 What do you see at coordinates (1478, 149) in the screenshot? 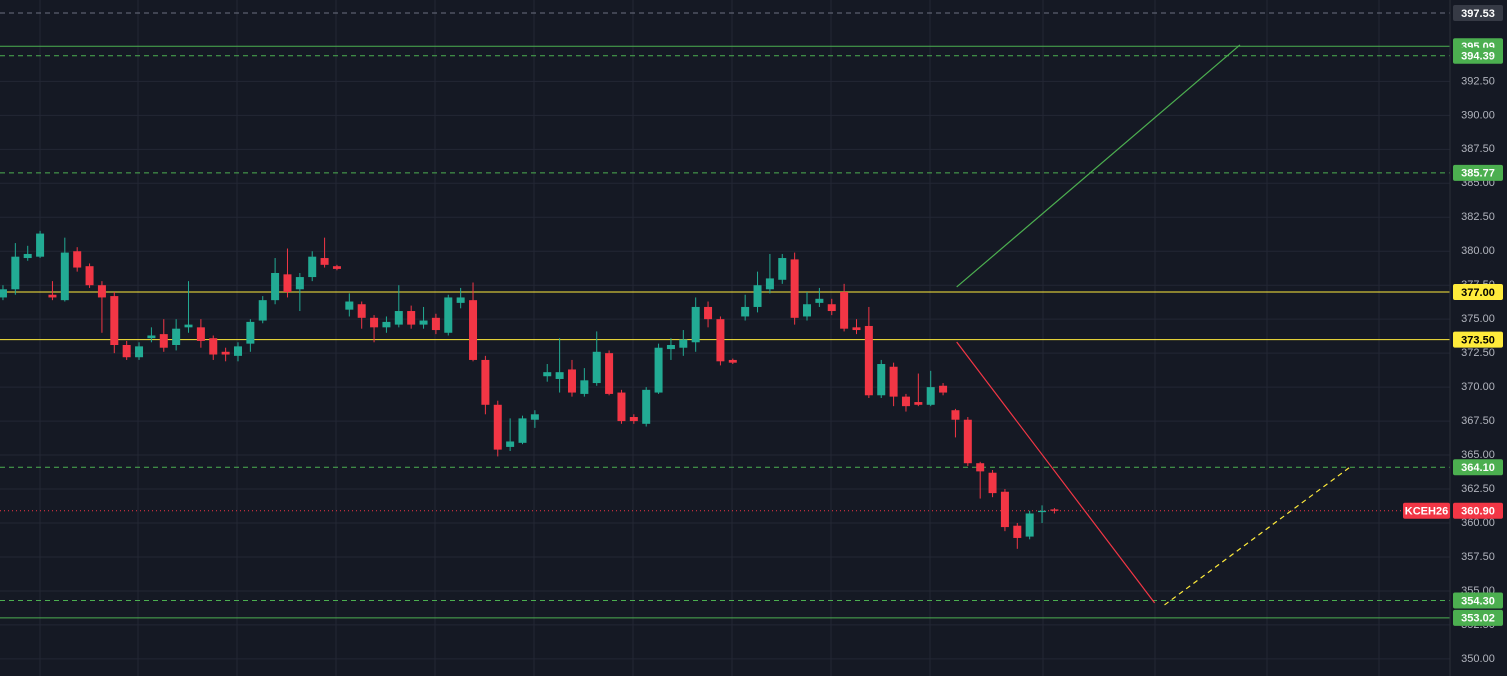
I see `y-tick-label: 387.50` at bounding box center [1478, 149].